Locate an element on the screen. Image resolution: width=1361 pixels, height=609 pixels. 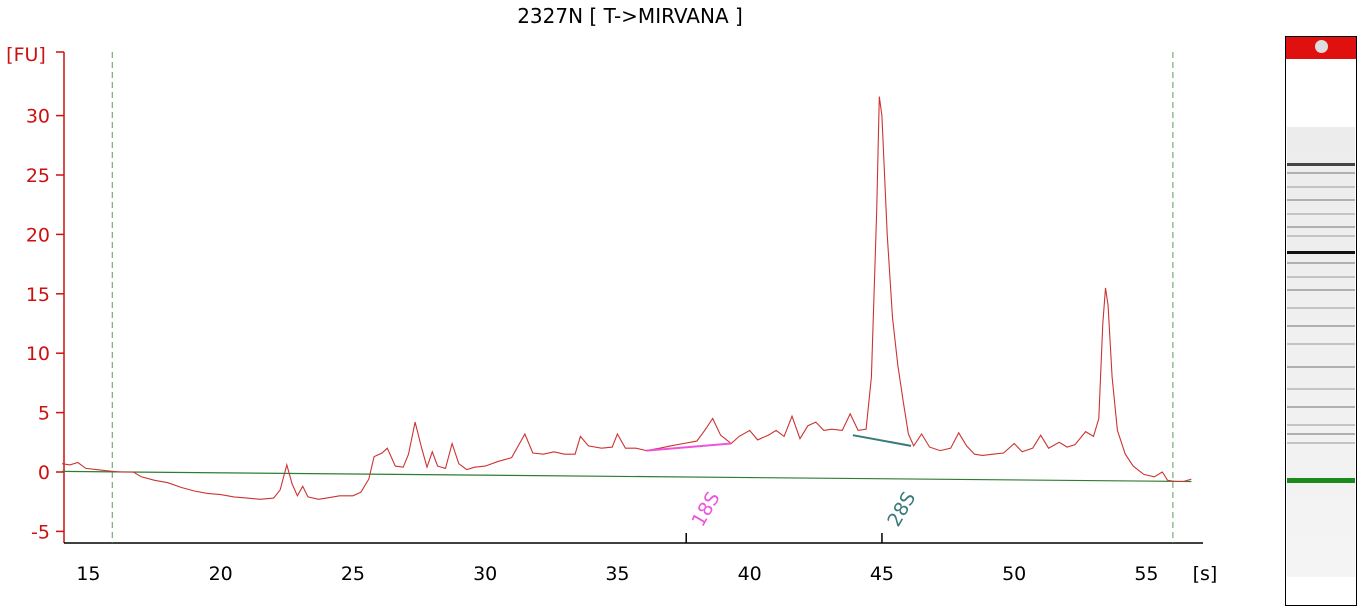
x-tick-label: 30 is located at coordinates (485, 574).